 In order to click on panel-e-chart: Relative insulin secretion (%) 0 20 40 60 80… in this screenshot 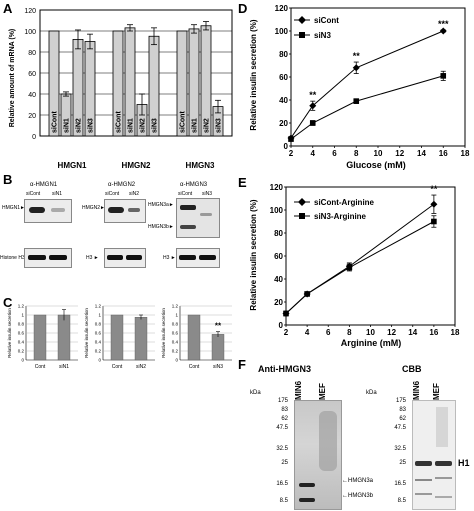, I will do `click(354, 265)`.